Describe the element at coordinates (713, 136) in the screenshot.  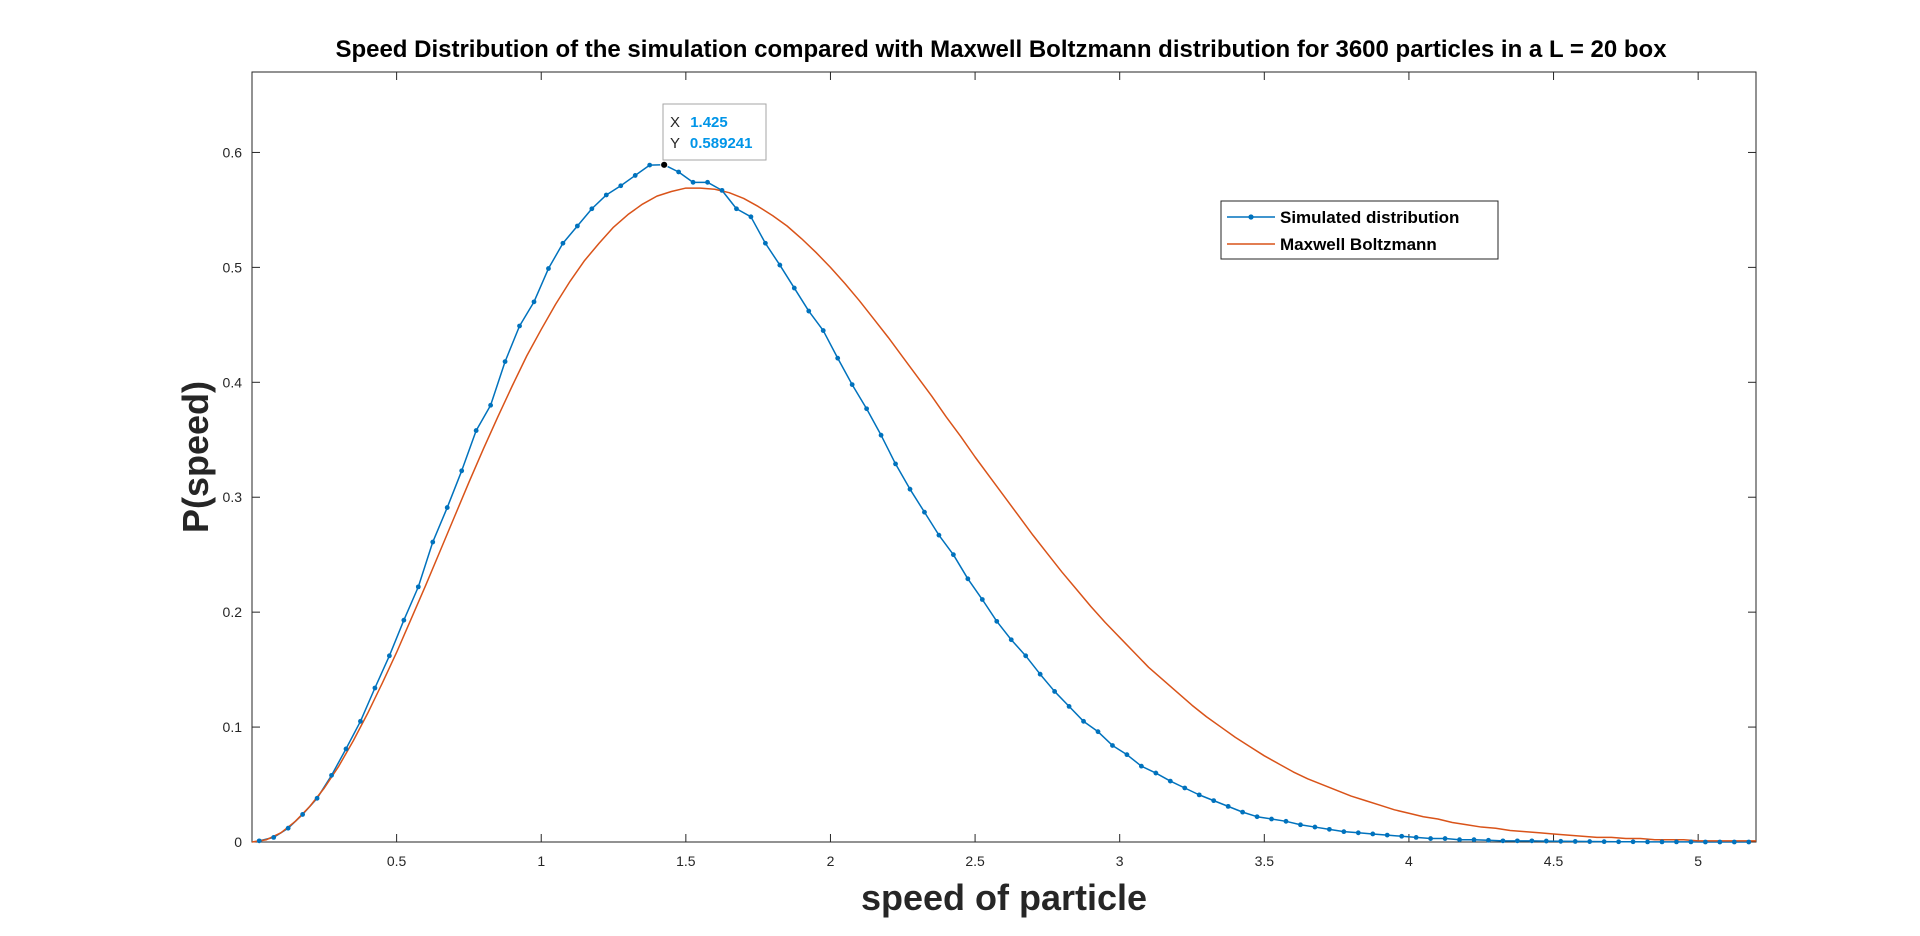
I see `datatip: X 1.425 Y 0.589241` at that location.